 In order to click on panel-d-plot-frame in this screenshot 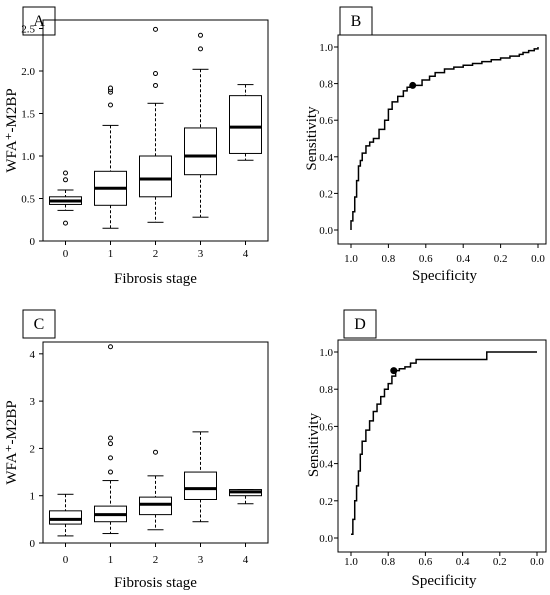, I will do `click(442, 446)`.